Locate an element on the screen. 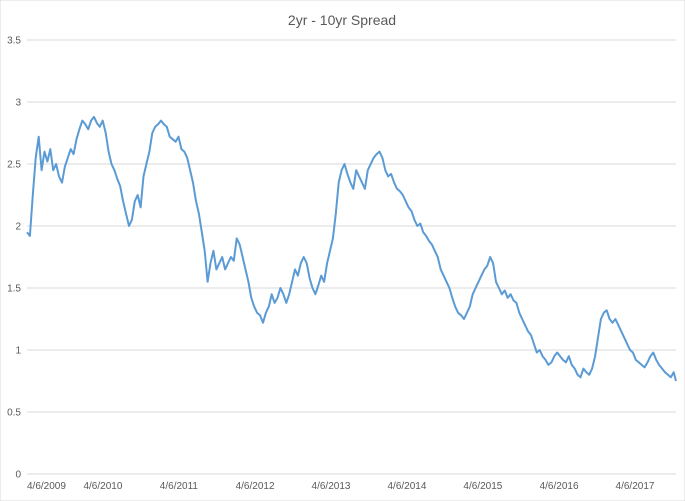 The height and width of the screenshot is (501, 685). x-tick-label: 4/6/2010 is located at coordinates (102, 486).